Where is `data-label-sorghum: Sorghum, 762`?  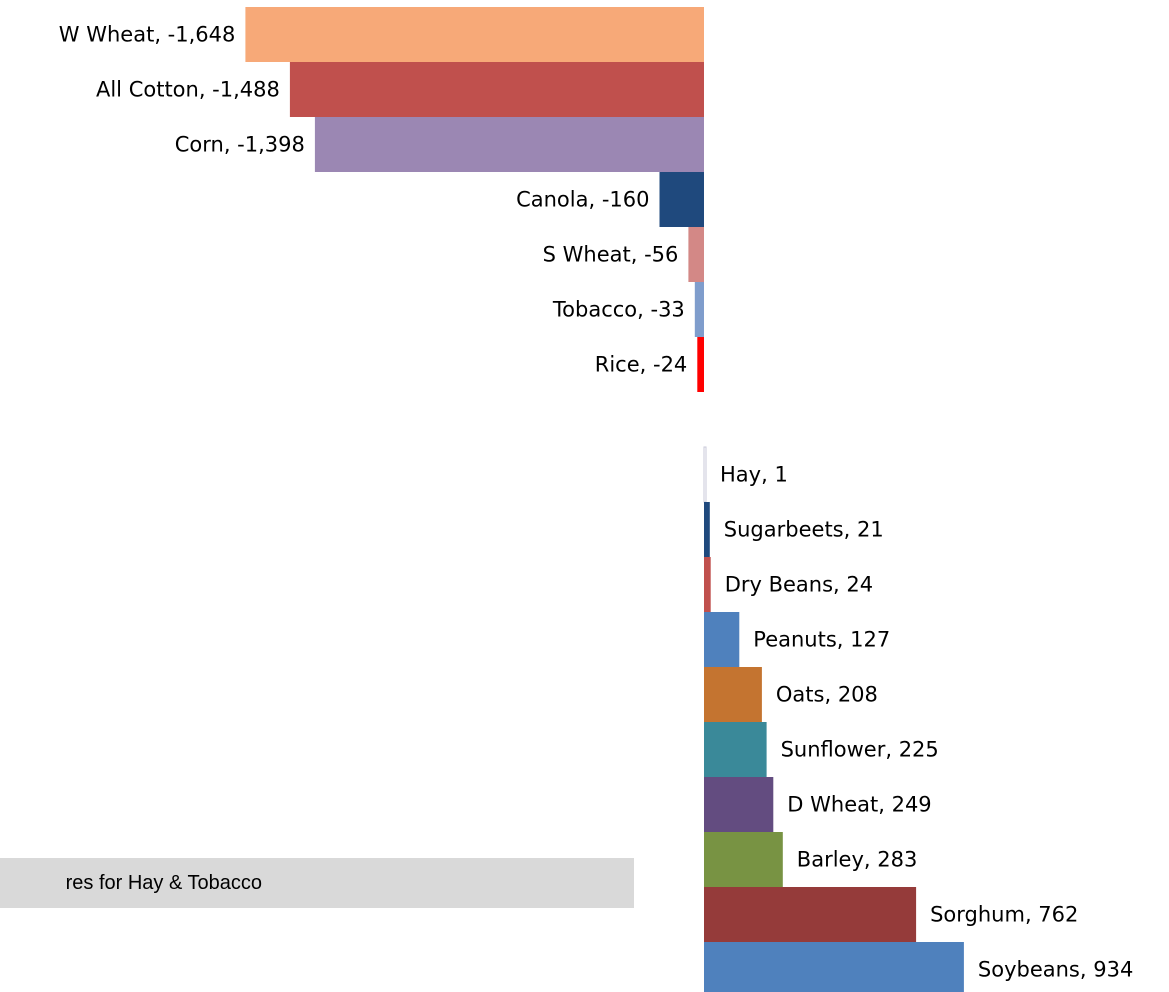
data-label-sorghum: Sorghum, 762 is located at coordinates (1004, 915).